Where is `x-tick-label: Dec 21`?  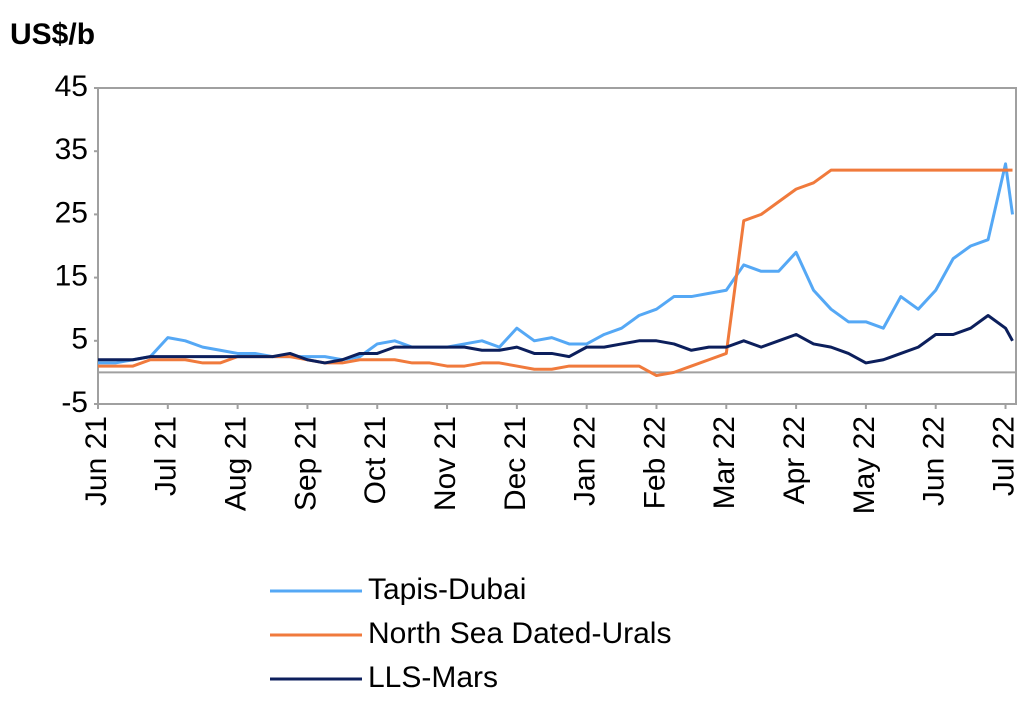
x-tick-label: Dec 21 is located at coordinates (515, 463).